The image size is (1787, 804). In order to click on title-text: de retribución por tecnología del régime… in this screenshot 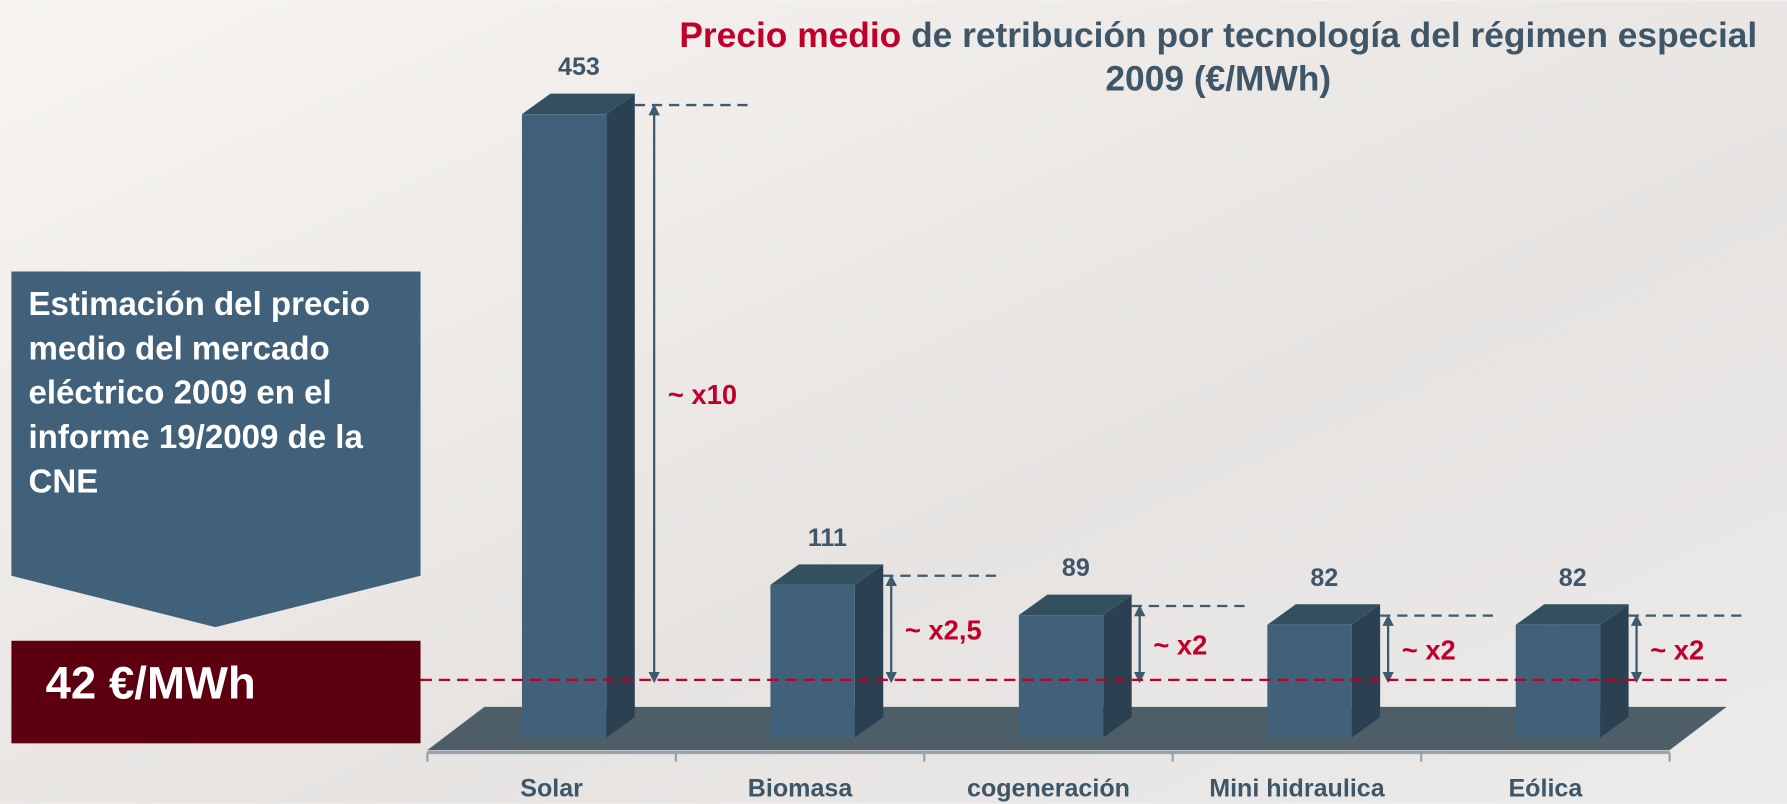, I will do `click(1334, 57)`.